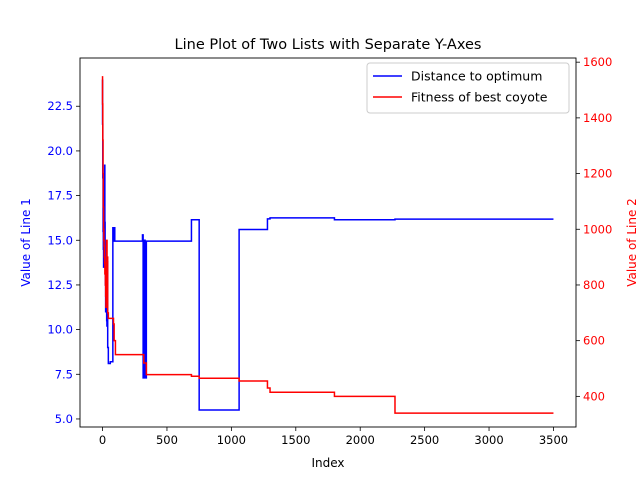 The image size is (640, 480). What do you see at coordinates (594, 285) in the screenshot?
I see `right-y-tick-label: 800` at bounding box center [594, 285].